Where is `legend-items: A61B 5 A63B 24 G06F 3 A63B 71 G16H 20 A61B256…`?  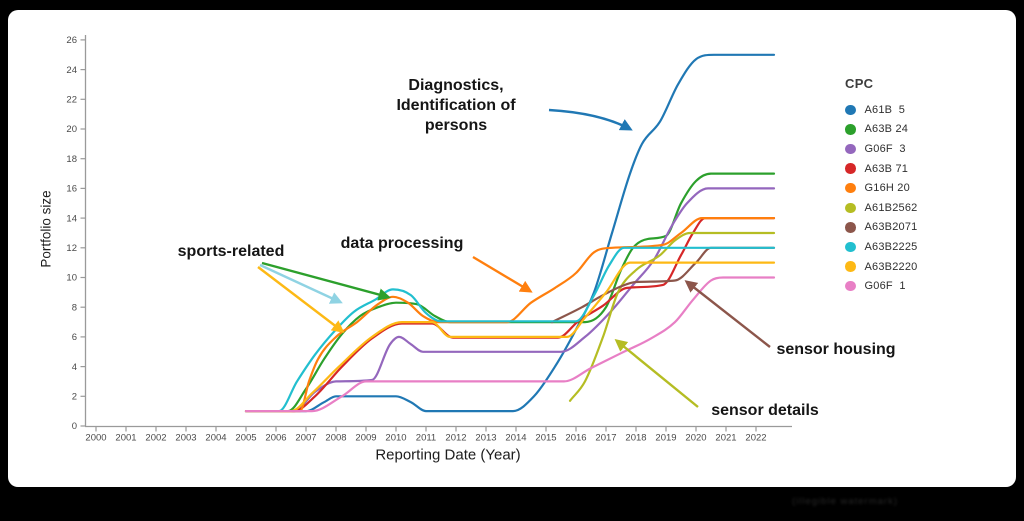
legend-items: A61B 5 A63B 24 G06F 3 A63B 71 G16H 20 A61B256… is located at coordinates (927, 198).